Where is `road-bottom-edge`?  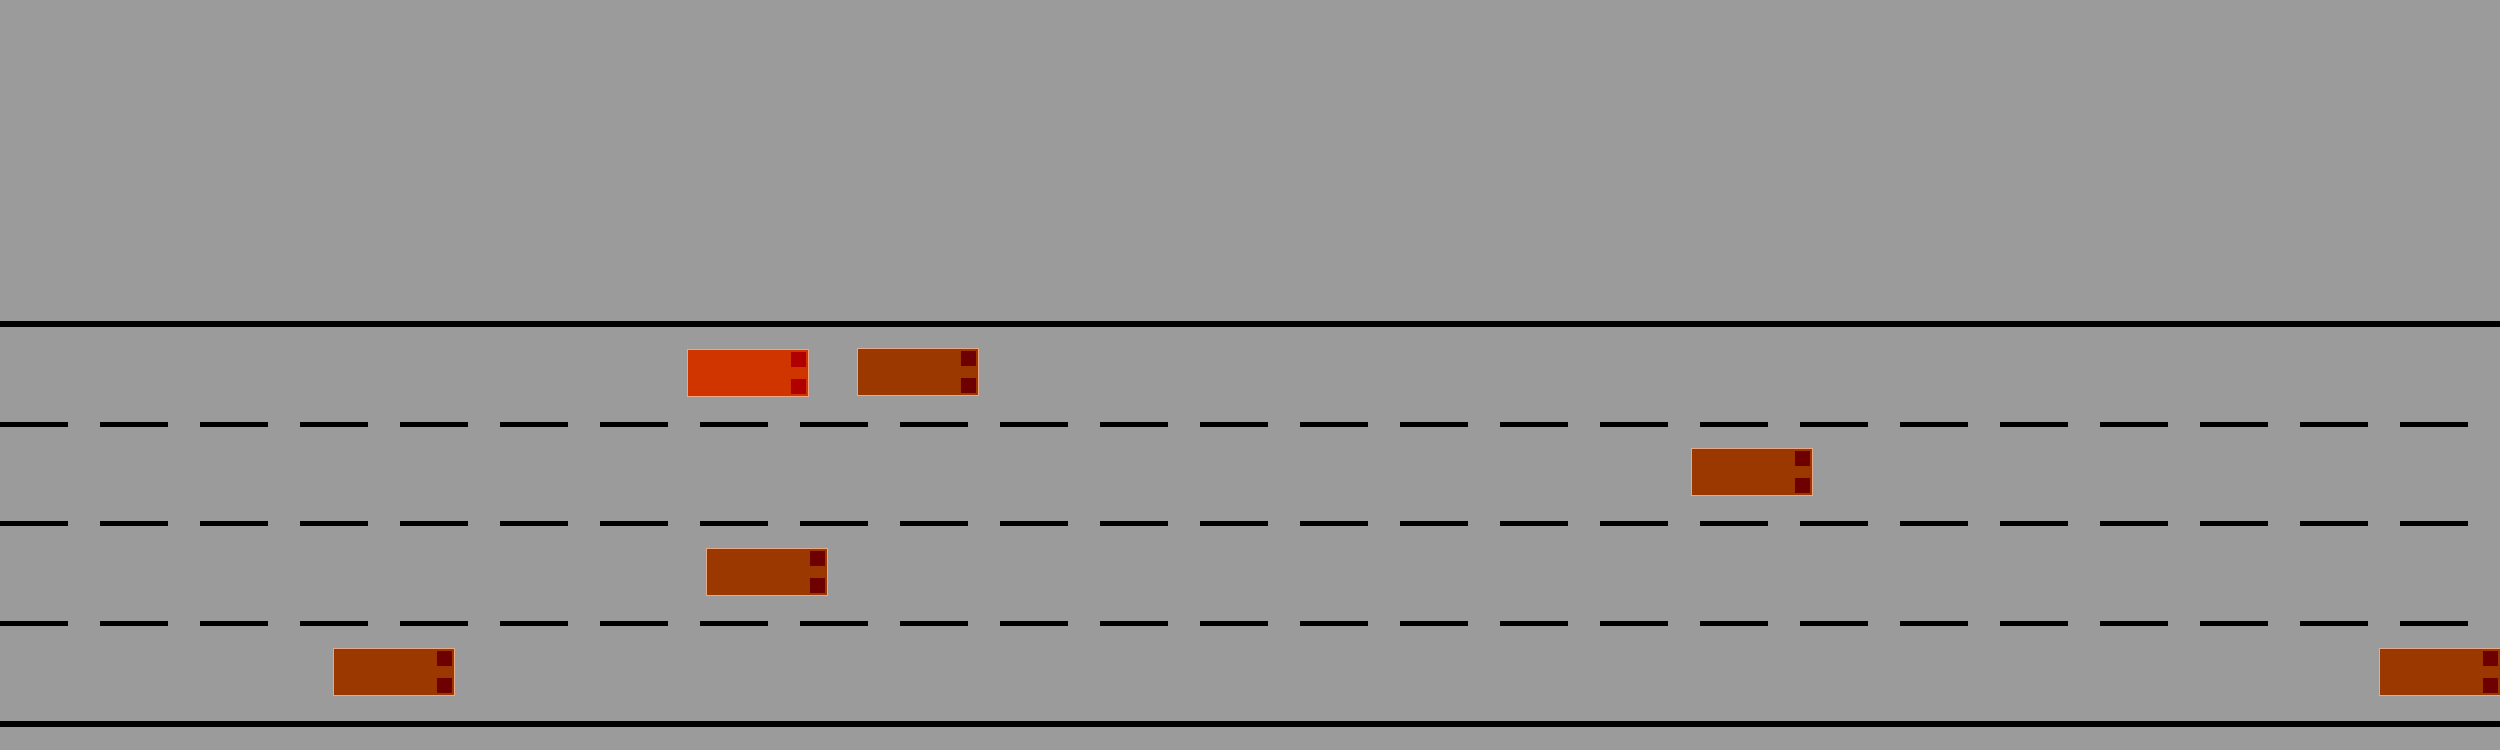 road-bottom-edge is located at coordinates (1250, 724).